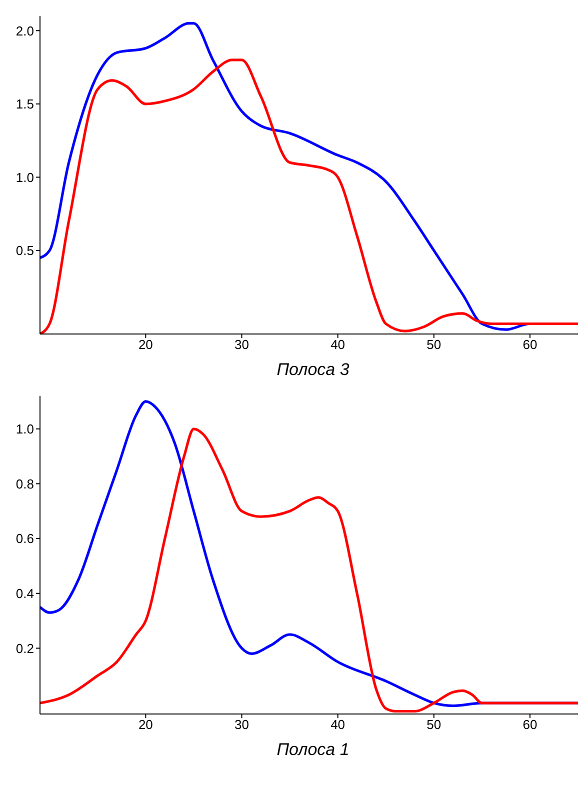 The width and height of the screenshot is (586, 807). What do you see at coordinates (25, 104) in the screenshot?
I see `y-tick-label: 1.5` at bounding box center [25, 104].